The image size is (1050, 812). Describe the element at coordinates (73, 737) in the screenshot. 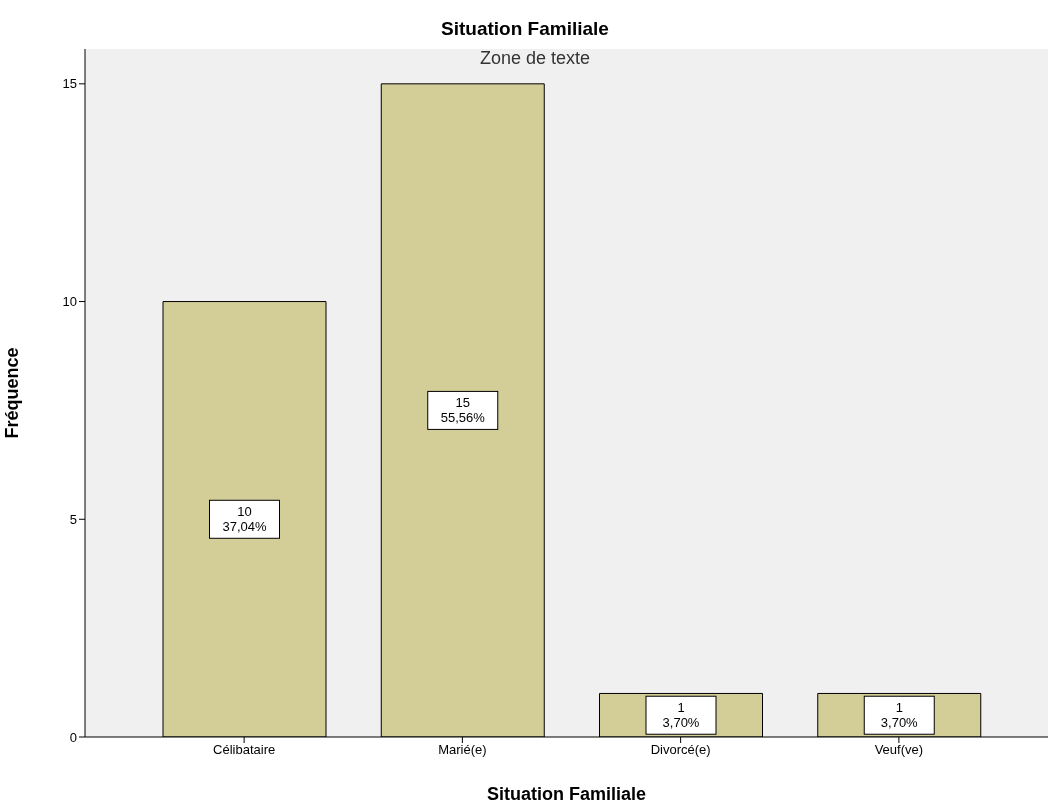

I see `y-tick-label: 0` at that location.